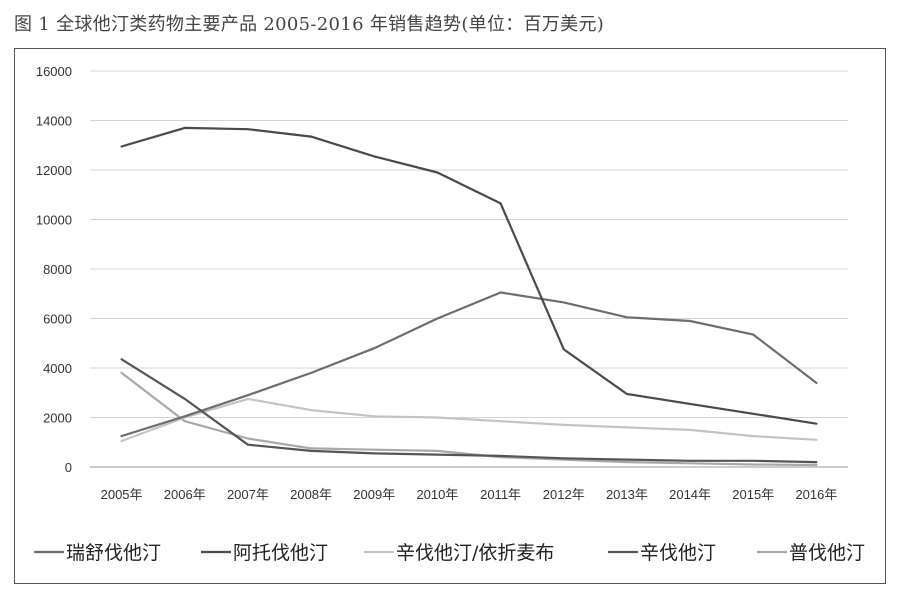 The height and width of the screenshot is (594, 900). What do you see at coordinates (57, 418) in the screenshot?
I see `y-tick-label: 2000` at bounding box center [57, 418].